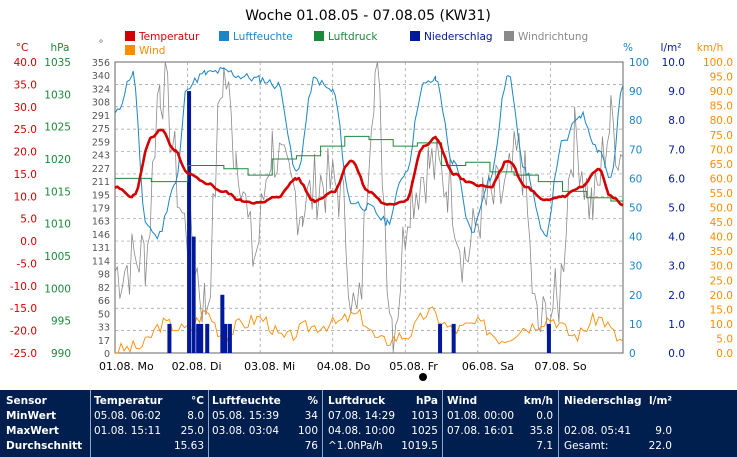 This screenshot has width=737, height=457. What do you see at coordinates (635, 267) in the screenshot?
I see `humidity-tick-label: 30` at bounding box center [635, 267].